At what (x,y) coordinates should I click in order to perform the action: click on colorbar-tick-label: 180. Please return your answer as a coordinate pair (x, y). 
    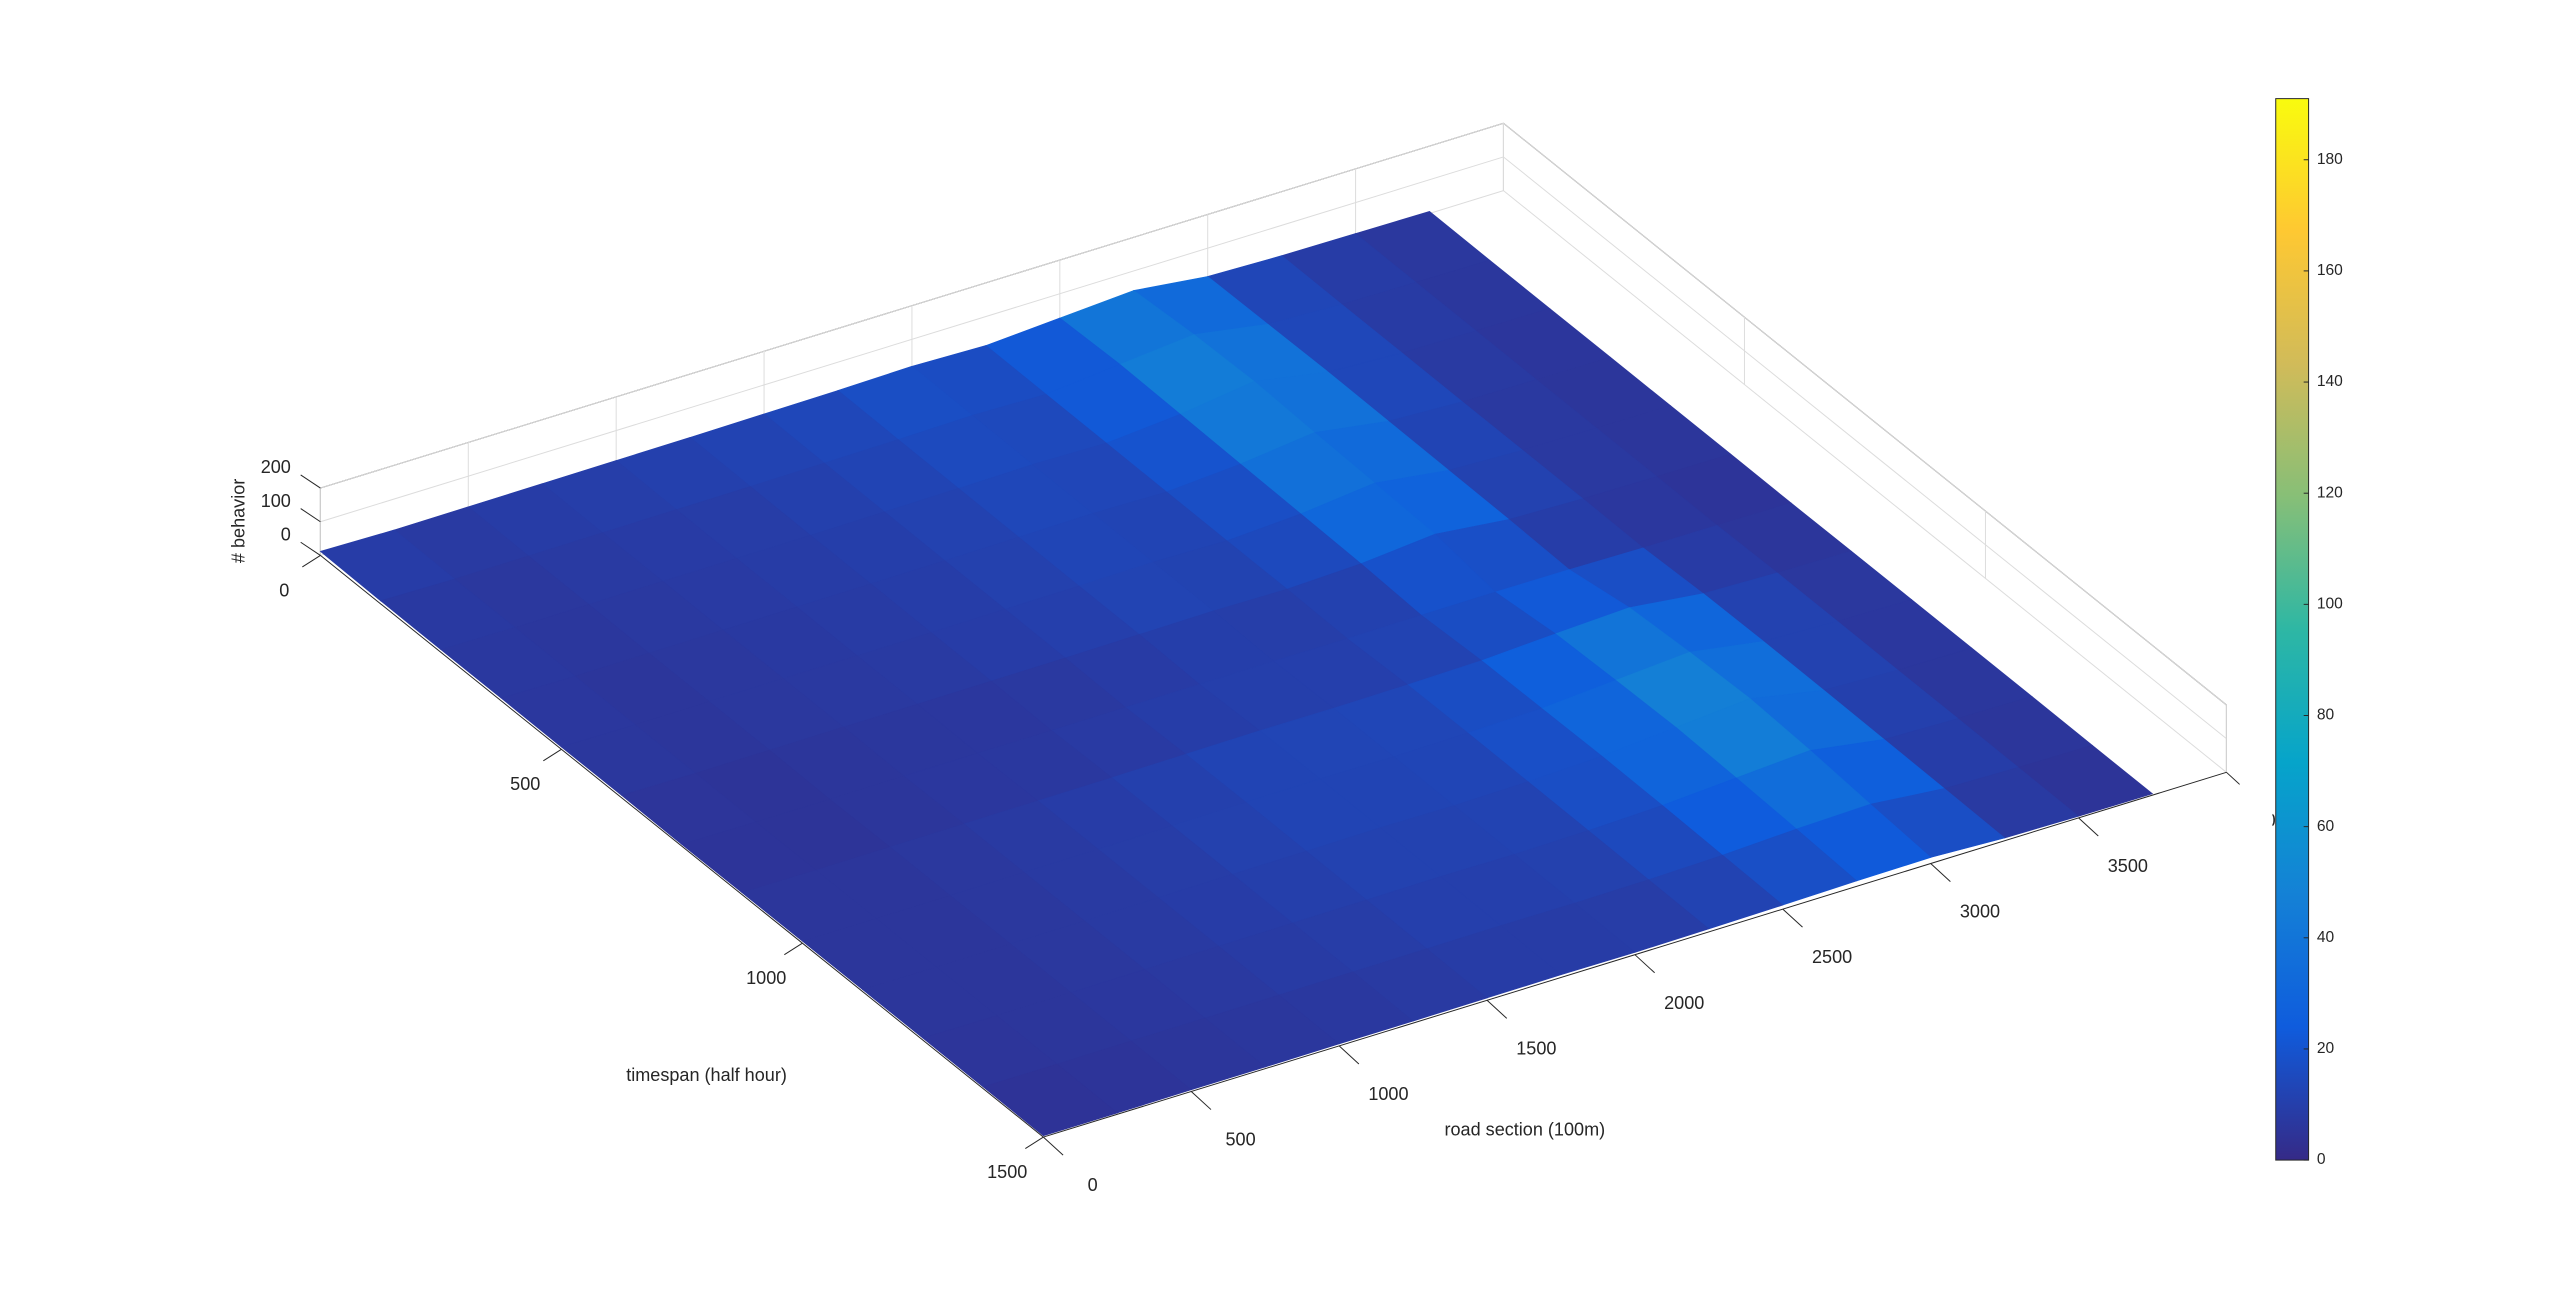
    Looking at the image, I should click on (2330, 159).